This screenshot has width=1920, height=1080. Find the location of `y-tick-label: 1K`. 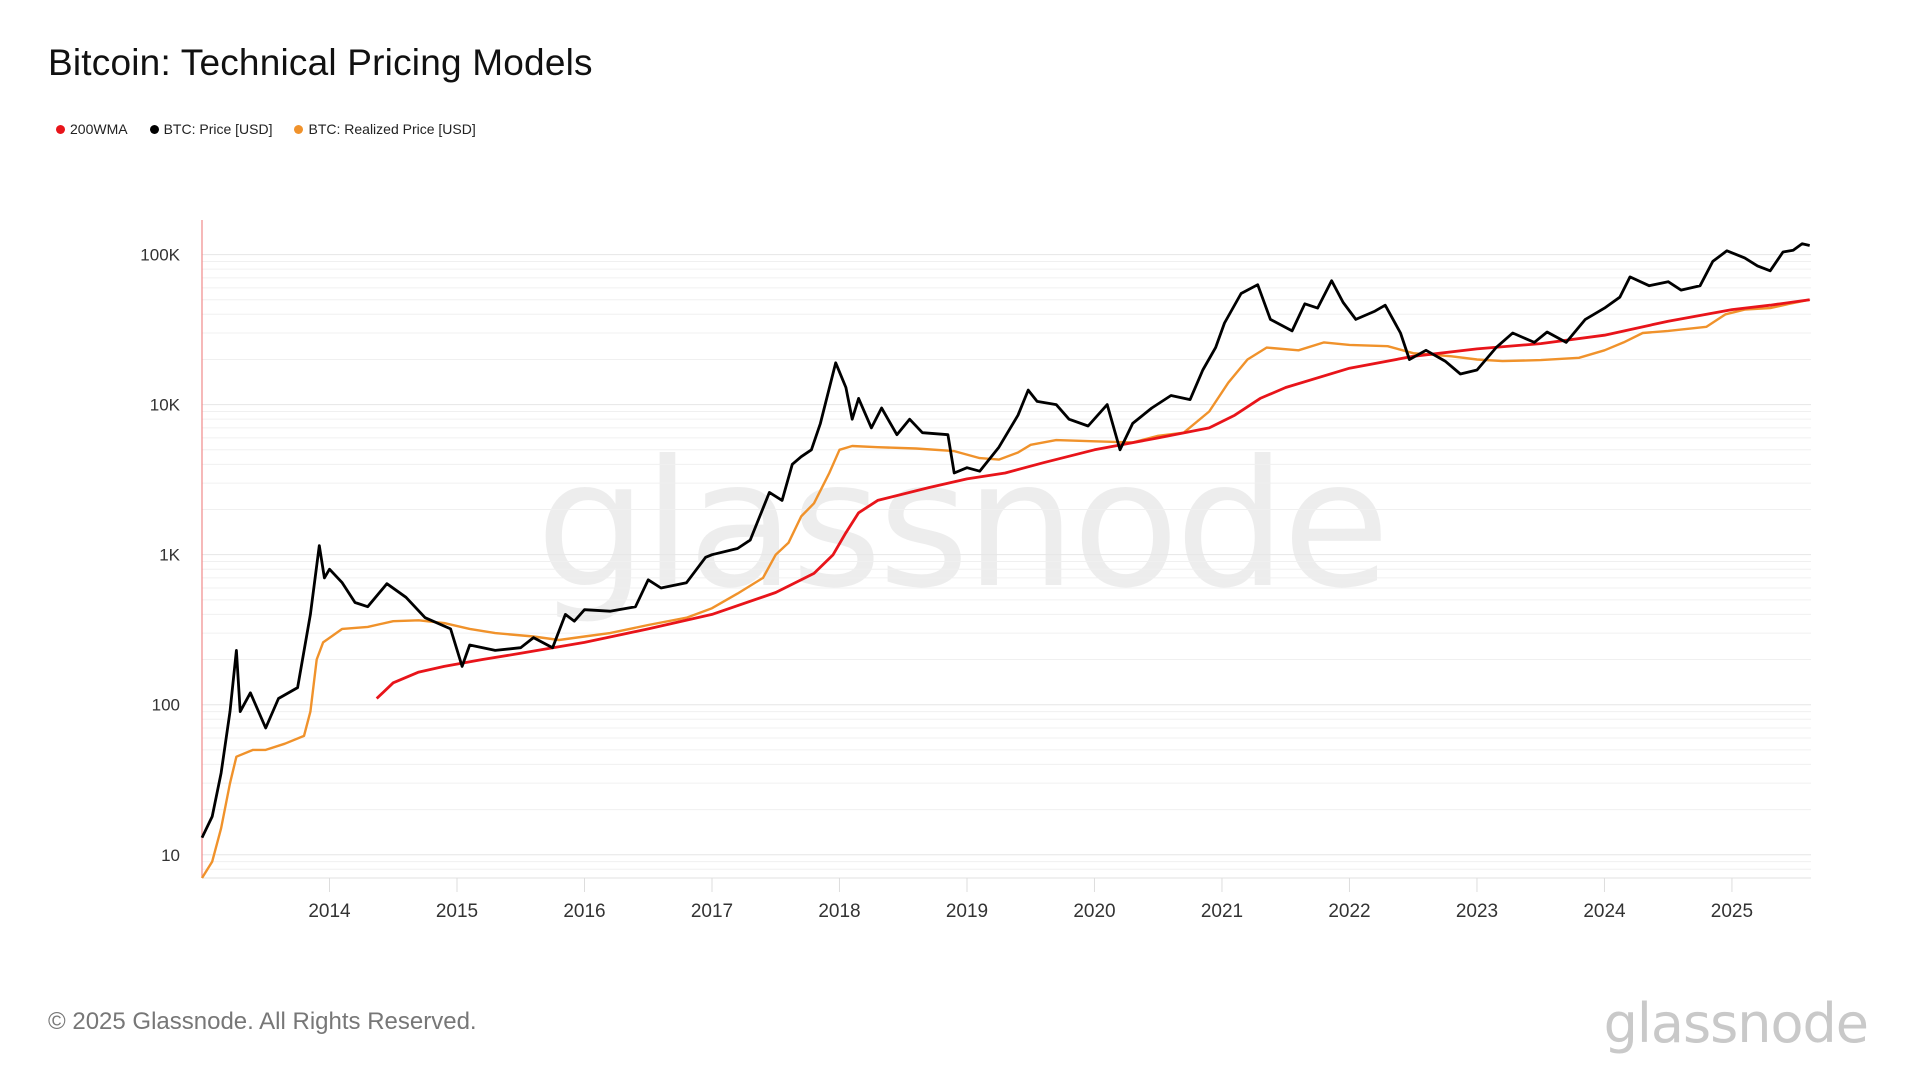

y-tick-label: 1K is located at coordinates (169, 555).